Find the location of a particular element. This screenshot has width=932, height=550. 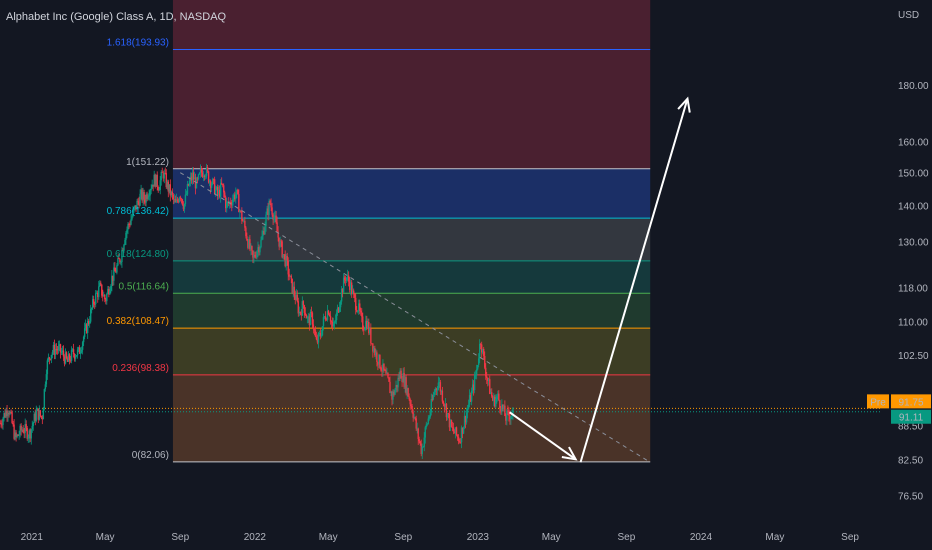

arrow-layer is located at coordinates (600, 279).